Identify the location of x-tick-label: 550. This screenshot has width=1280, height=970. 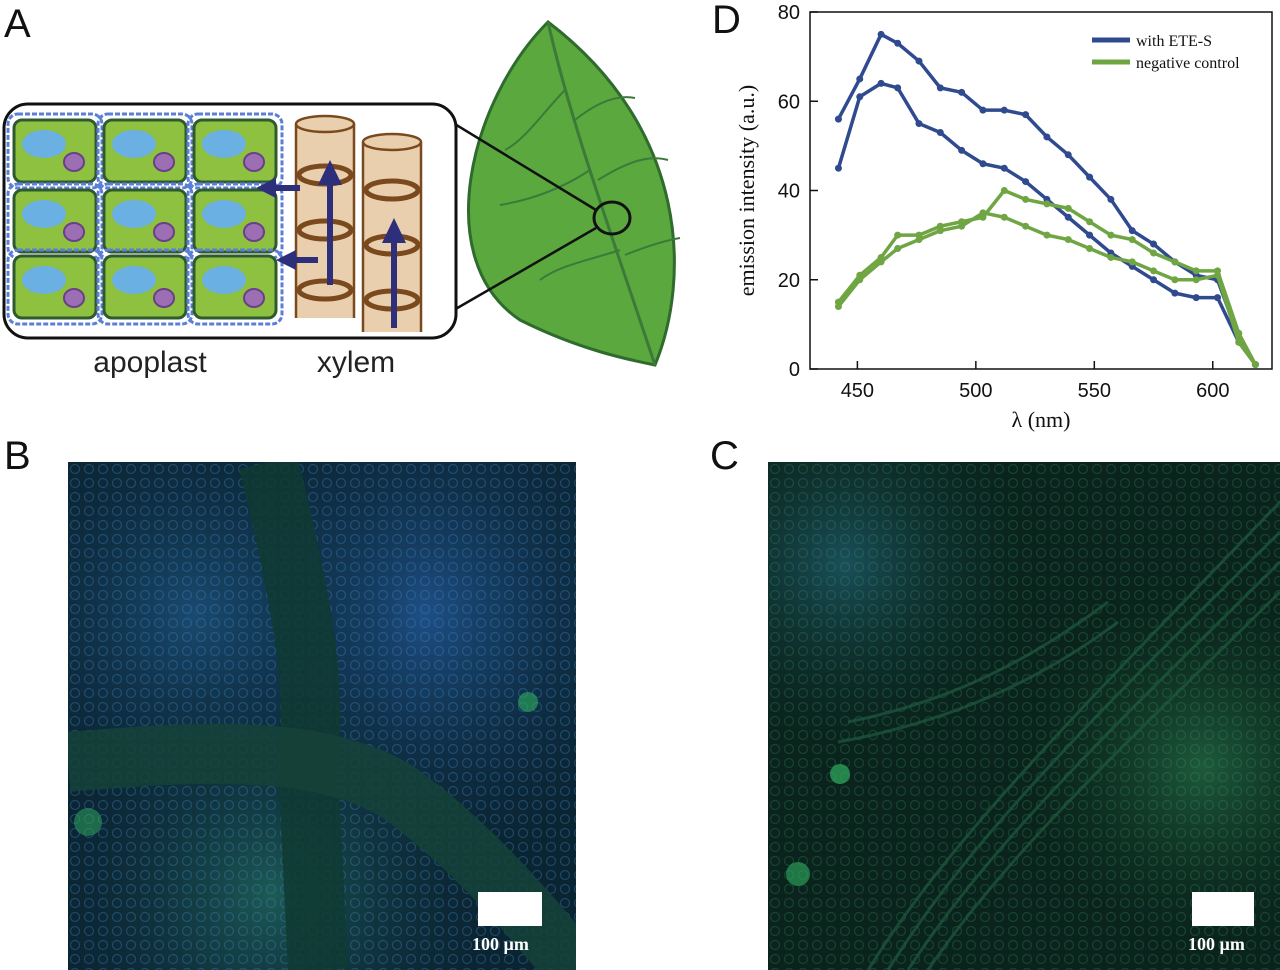
(1094, 391).